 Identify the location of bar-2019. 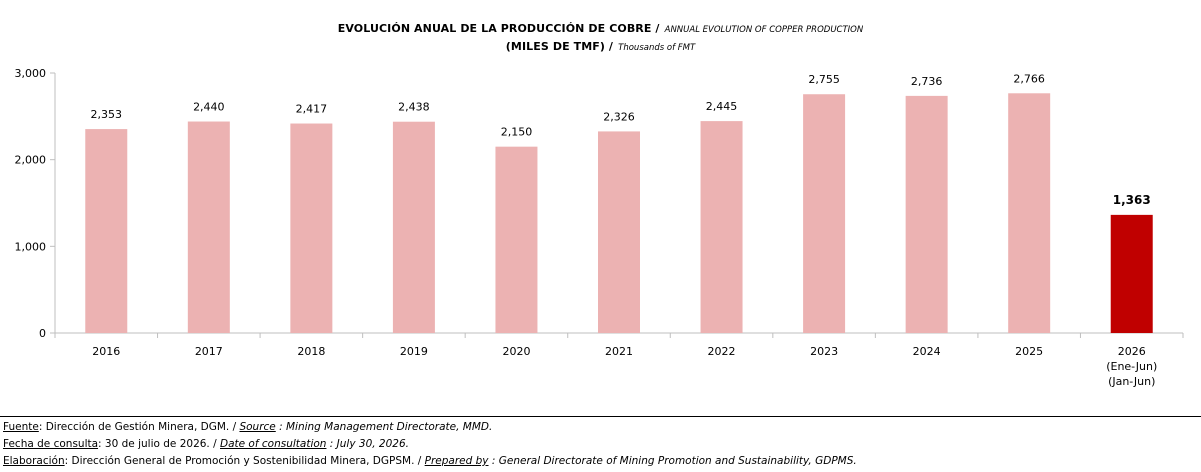
(413, 227).